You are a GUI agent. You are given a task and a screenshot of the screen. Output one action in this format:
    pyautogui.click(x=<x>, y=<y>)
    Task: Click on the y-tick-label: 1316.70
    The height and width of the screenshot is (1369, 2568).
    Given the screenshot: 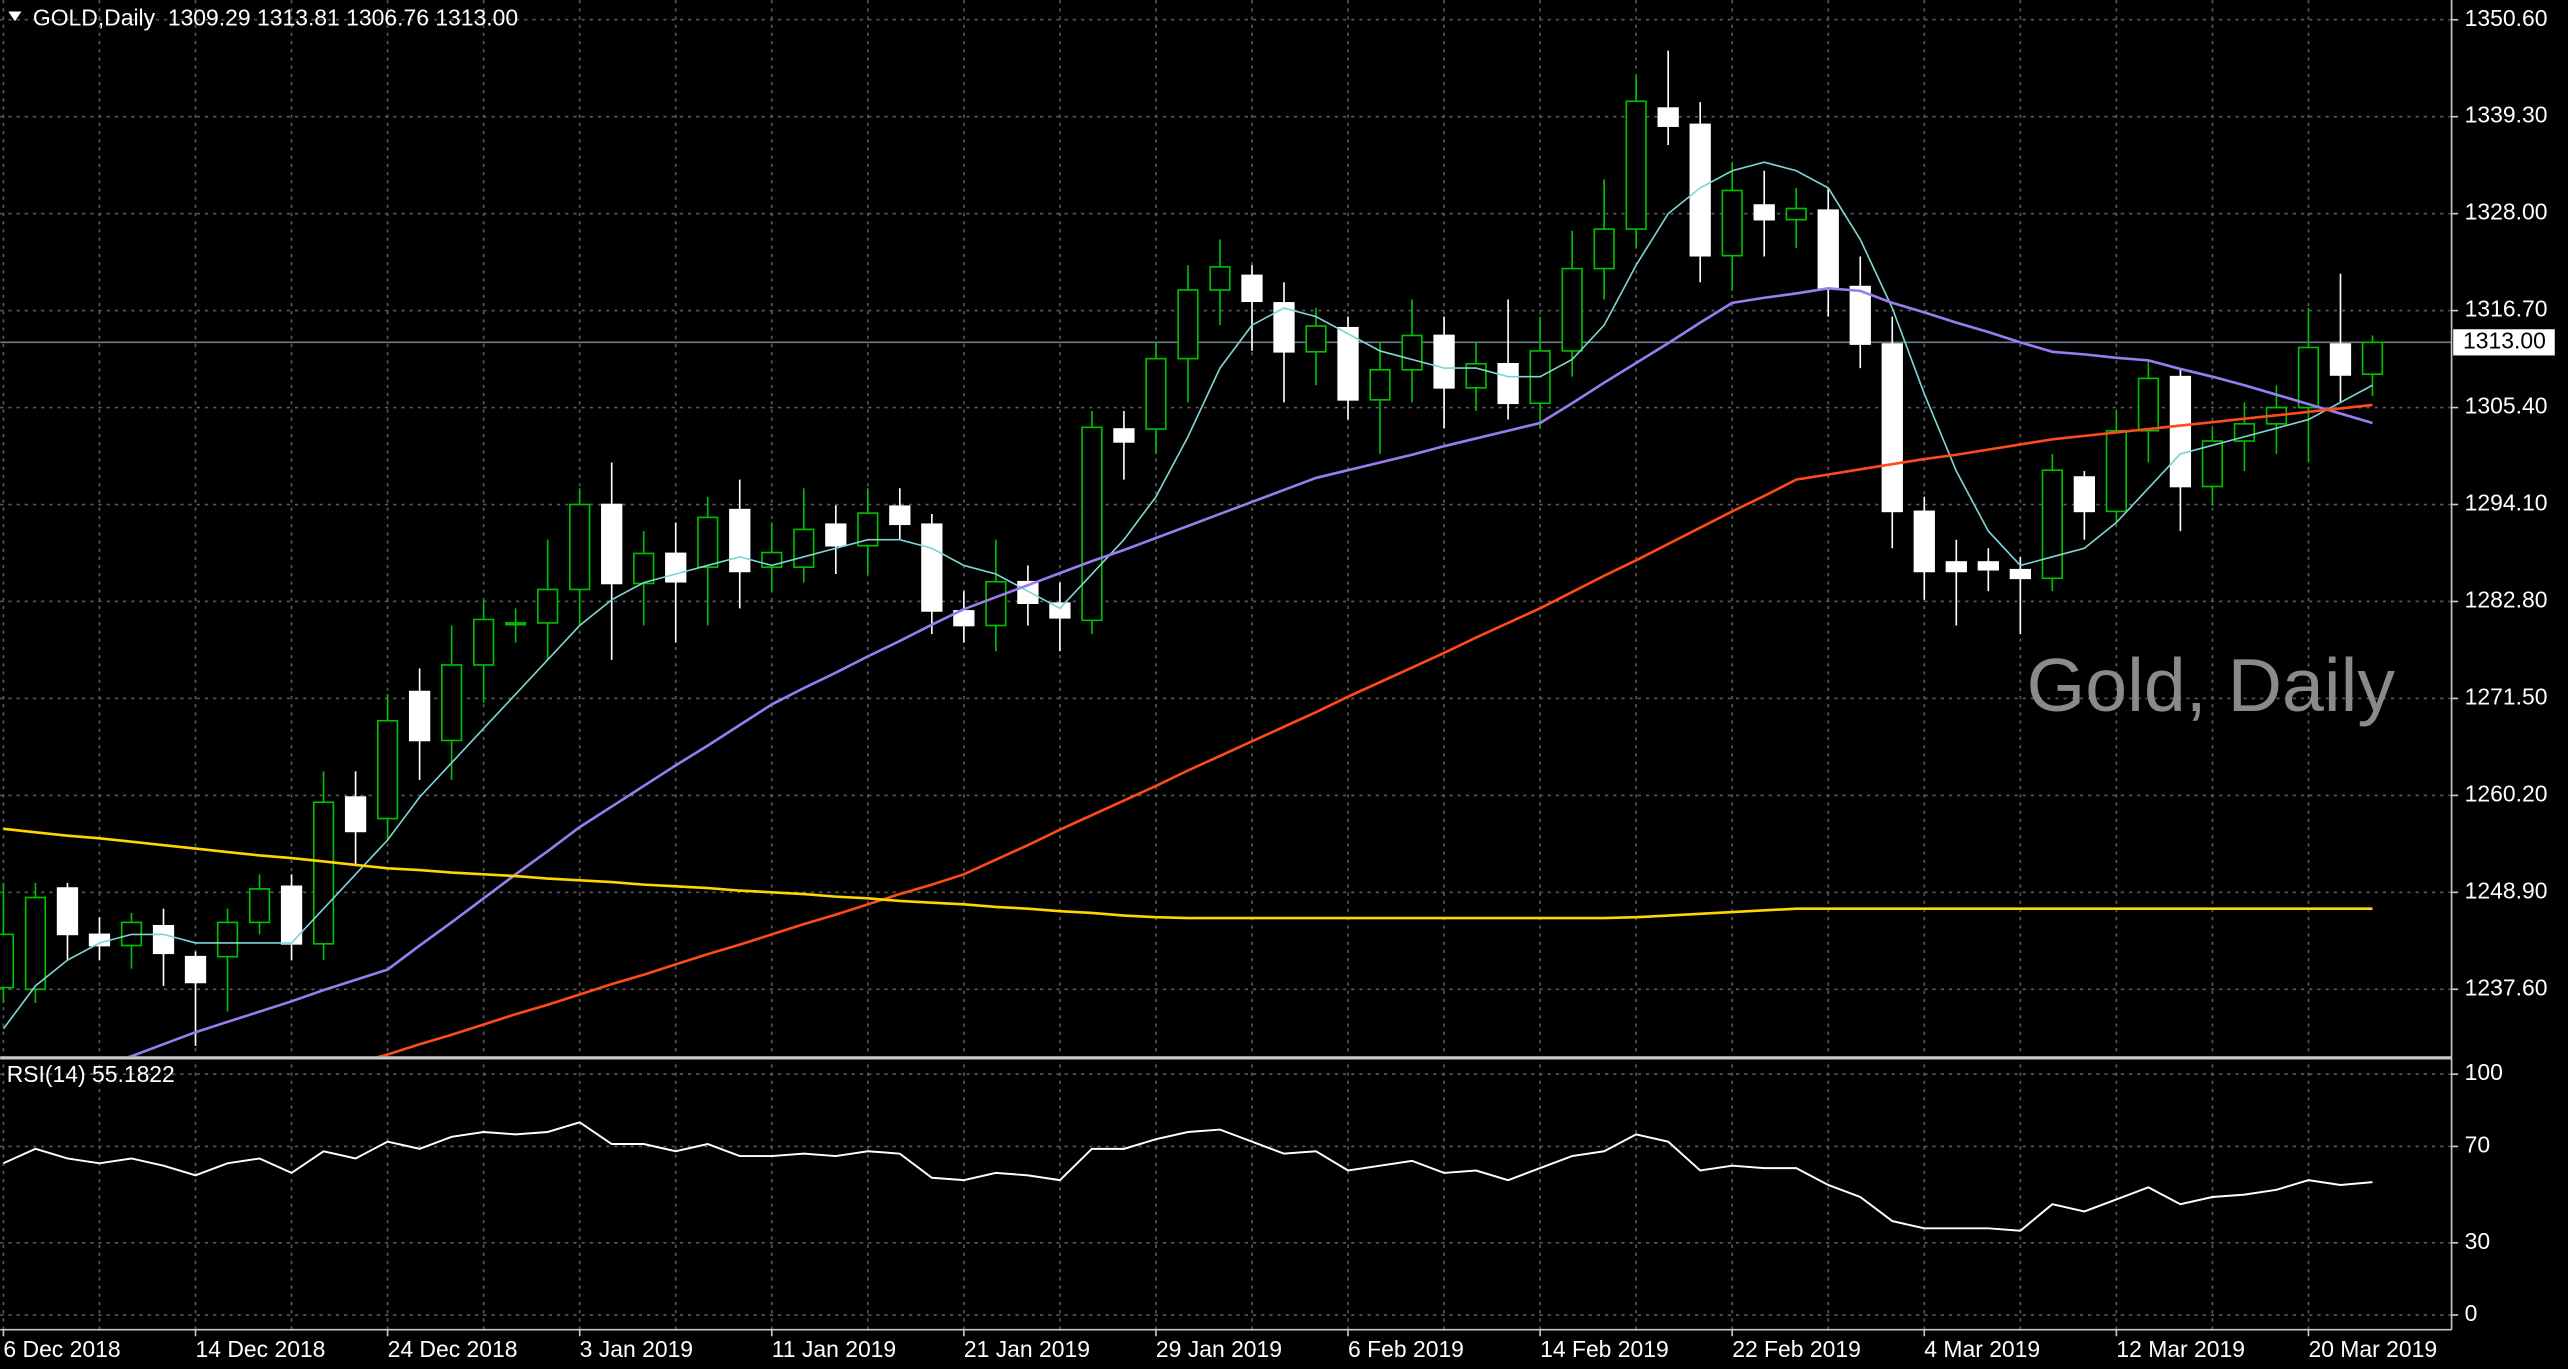 What is the action you would take?
    pyautogui.click(x=2506, y=309)
    